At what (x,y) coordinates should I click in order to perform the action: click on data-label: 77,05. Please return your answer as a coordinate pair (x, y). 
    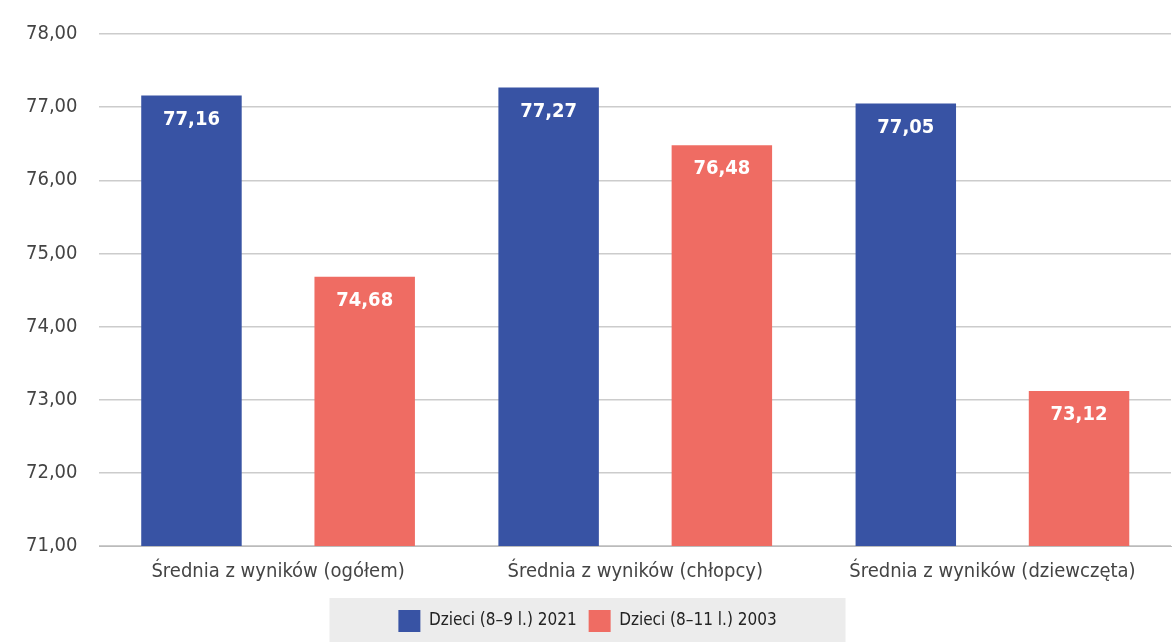
    Looking at the image, I should click on (906, 125).